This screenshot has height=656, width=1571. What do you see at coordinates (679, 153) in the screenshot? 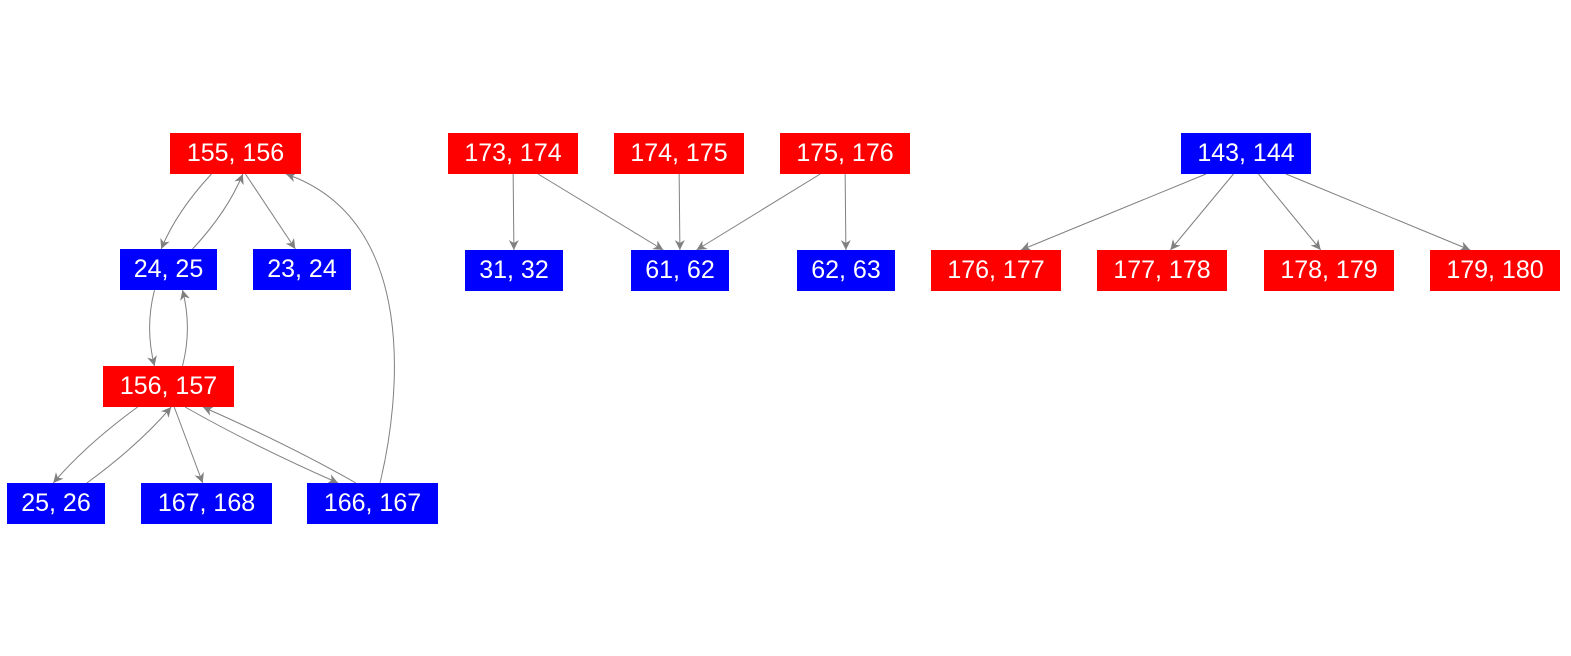
I see `graph-node: 174, 175` at bounding box center [679, 153].